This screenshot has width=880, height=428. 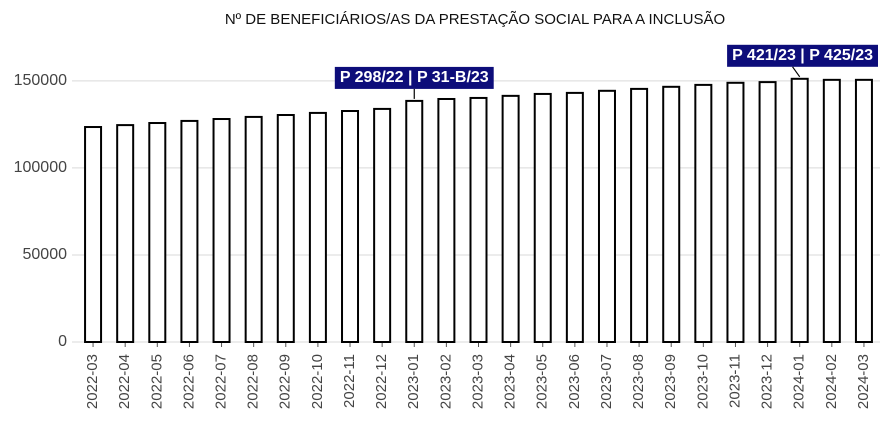 I want to click on x-tick-label: 2023-10, so click(x=702, y=381).